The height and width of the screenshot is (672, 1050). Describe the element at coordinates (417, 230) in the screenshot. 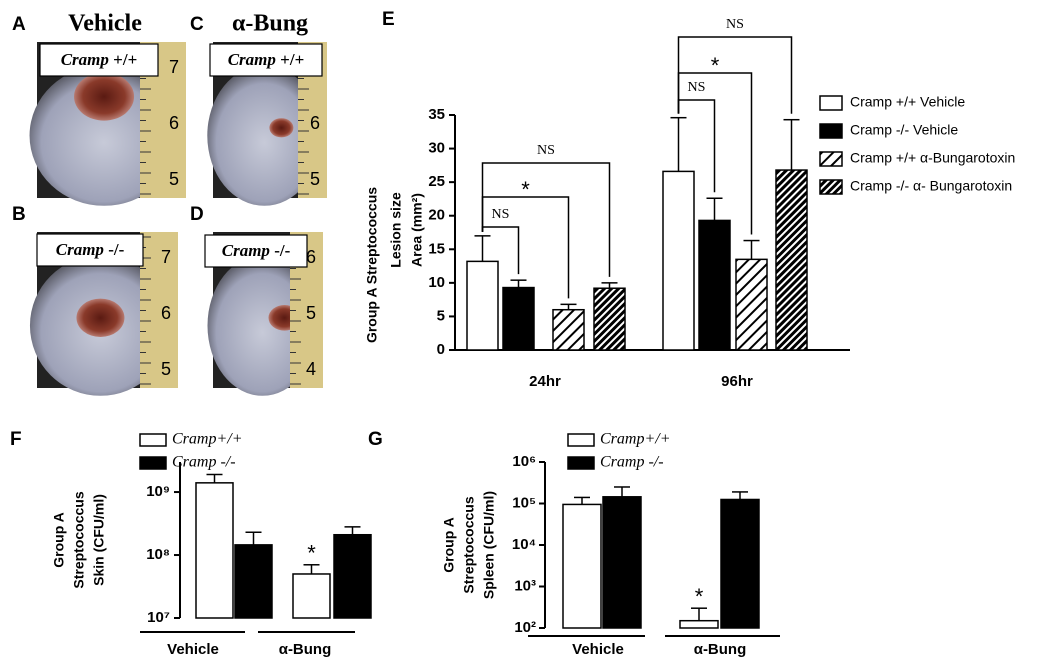

I see `y-axis-label: Area (mm²)` at that location.